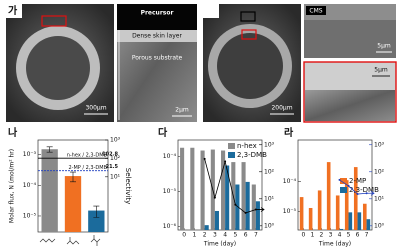  I want to click on n-hexane, so click(47, 240).